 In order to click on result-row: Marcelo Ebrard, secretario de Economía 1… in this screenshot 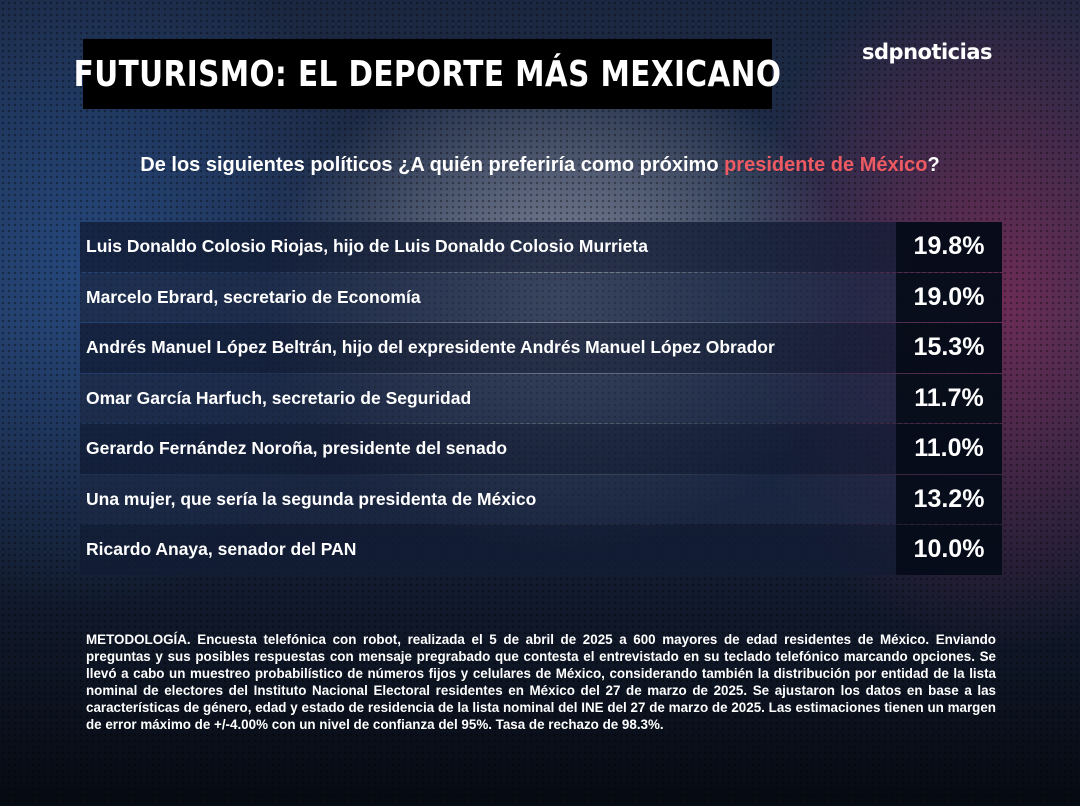, I will do `click(541, 297)`.